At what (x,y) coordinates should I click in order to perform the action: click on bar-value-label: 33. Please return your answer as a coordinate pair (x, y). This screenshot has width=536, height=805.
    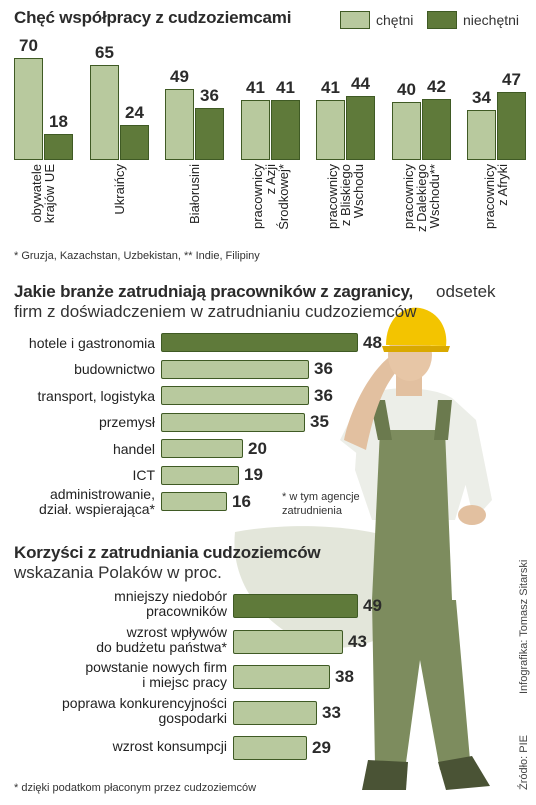
    Looking at the image, I should click on (331, 712).